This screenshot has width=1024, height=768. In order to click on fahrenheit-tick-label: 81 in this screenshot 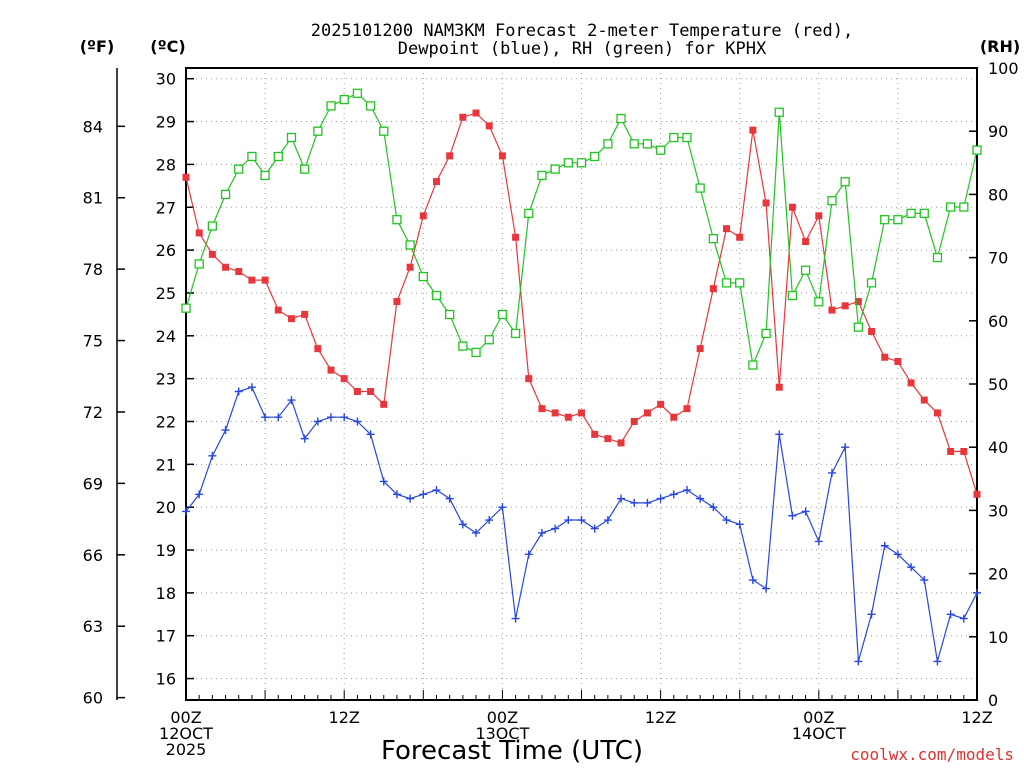, I will do `click(93, 198)`.